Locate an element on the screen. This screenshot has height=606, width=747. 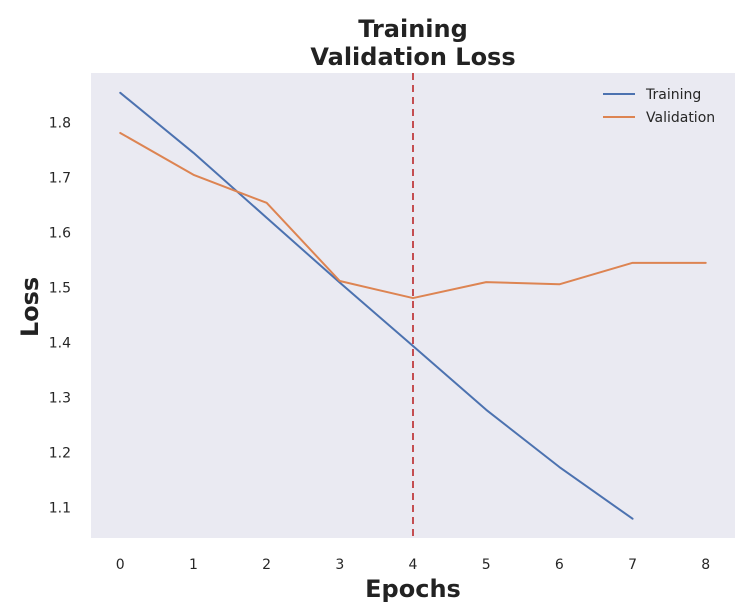
x-tick-label: 8 is located at coordinates (705, 565).